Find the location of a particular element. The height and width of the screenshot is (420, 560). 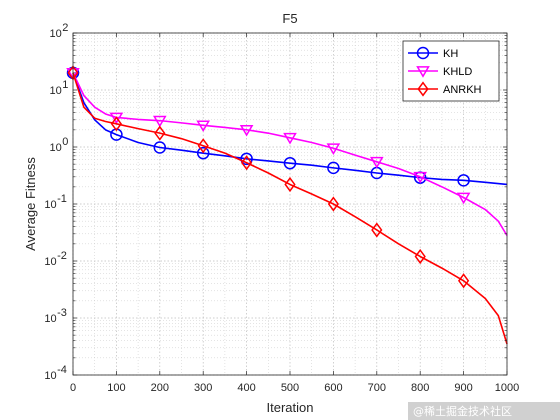

x-tick-label: 1000 is located at coordinates (507, 388).